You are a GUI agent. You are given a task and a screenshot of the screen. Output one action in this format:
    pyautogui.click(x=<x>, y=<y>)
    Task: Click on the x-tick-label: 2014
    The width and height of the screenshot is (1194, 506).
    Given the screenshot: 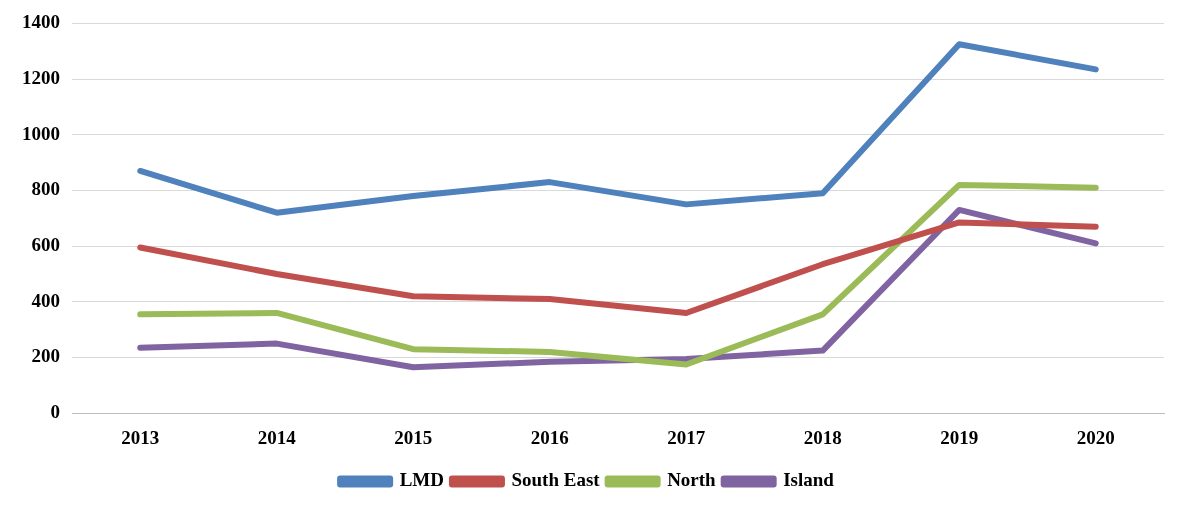 What is the action you would take?
    pyautogui.click(x=277, y=437)
    